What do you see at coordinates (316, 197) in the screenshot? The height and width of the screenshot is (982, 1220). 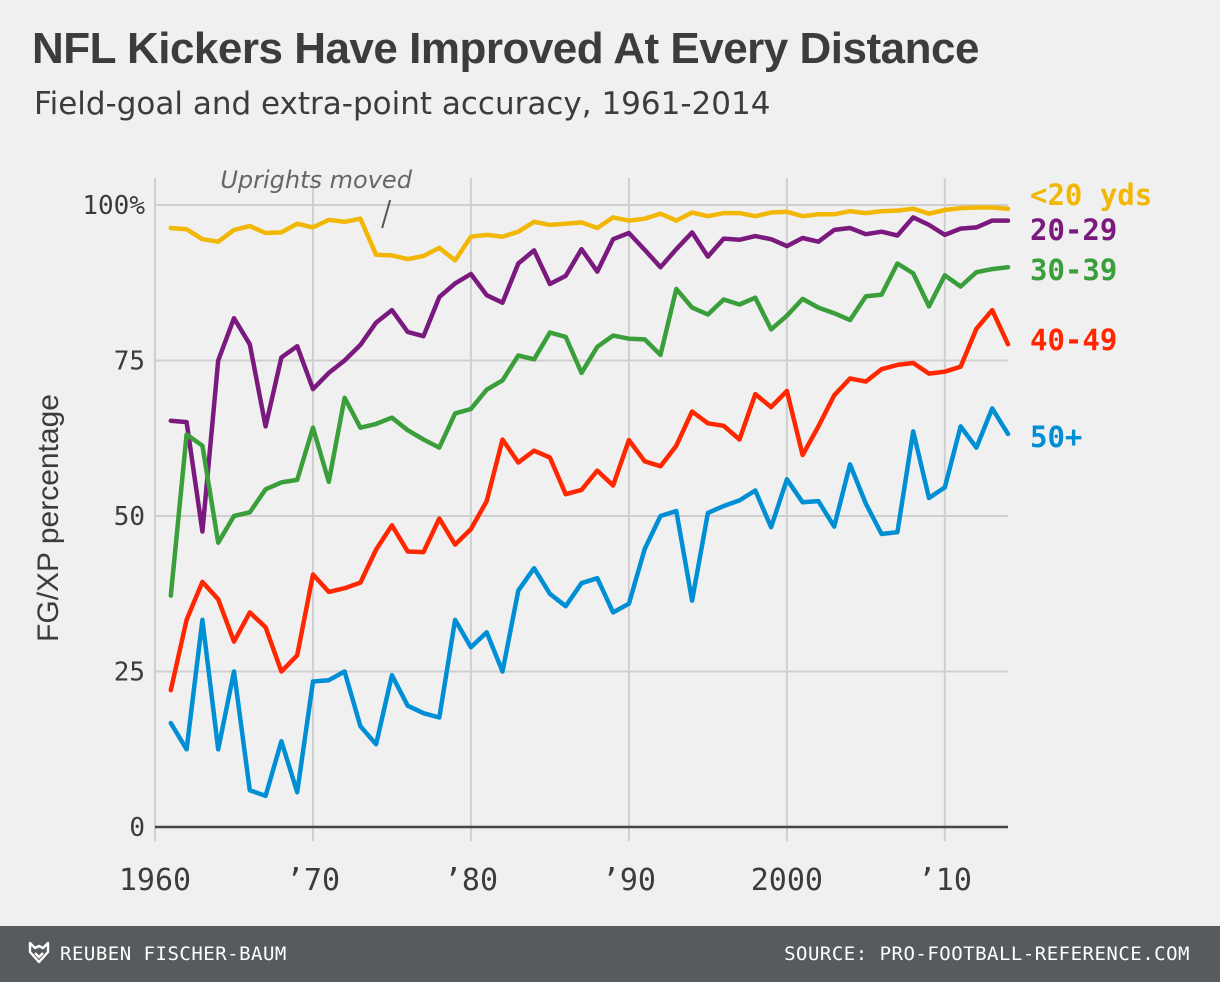 I see `annotation-uprights-moved: Uprights moved` at bounding box center [316, 197].